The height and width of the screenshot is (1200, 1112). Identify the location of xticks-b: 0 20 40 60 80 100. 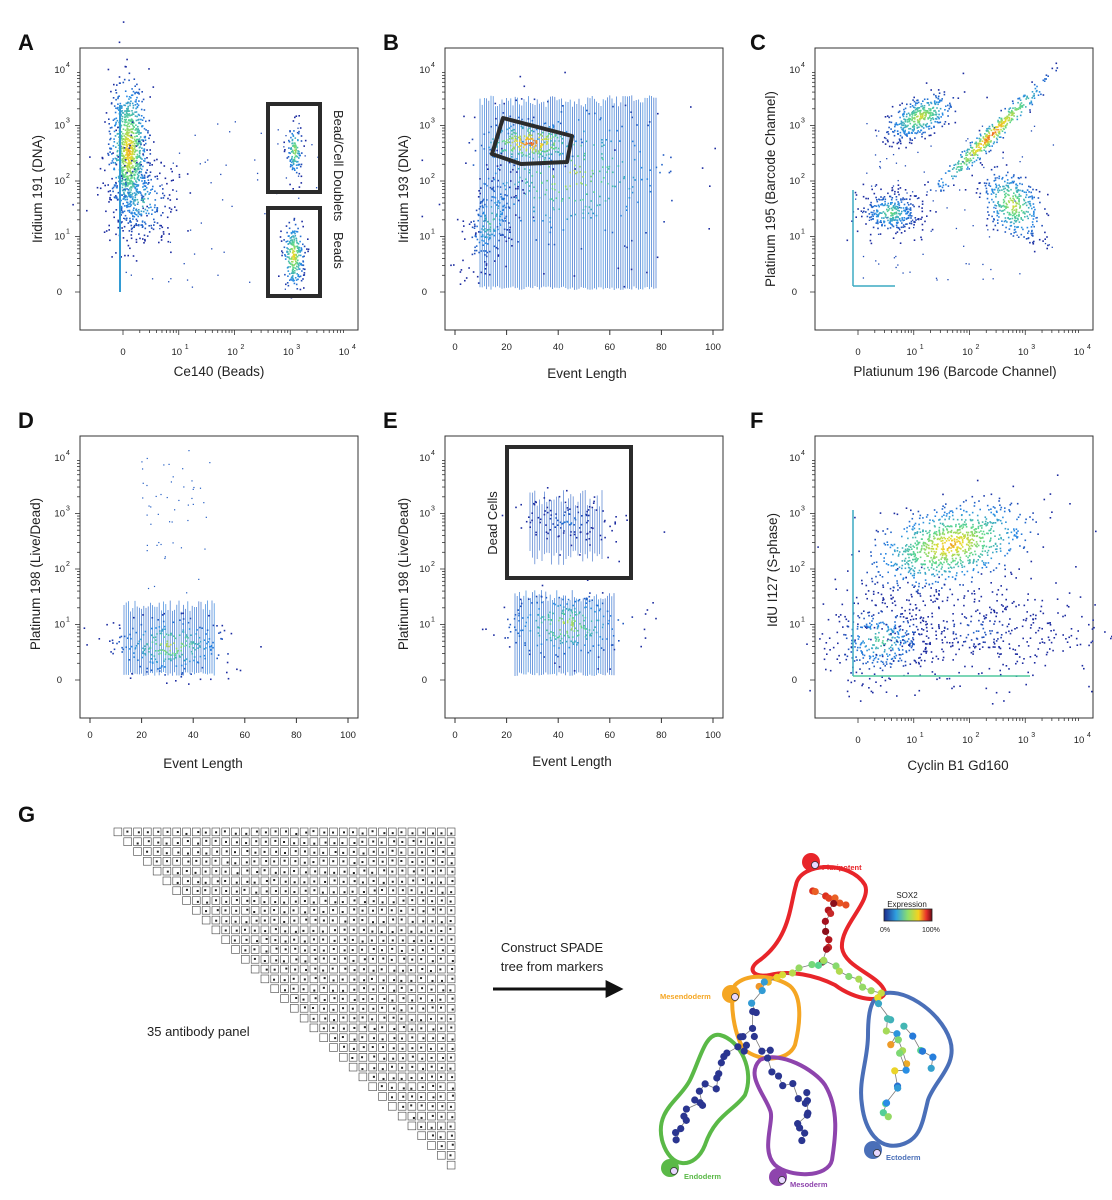
(586, 341).